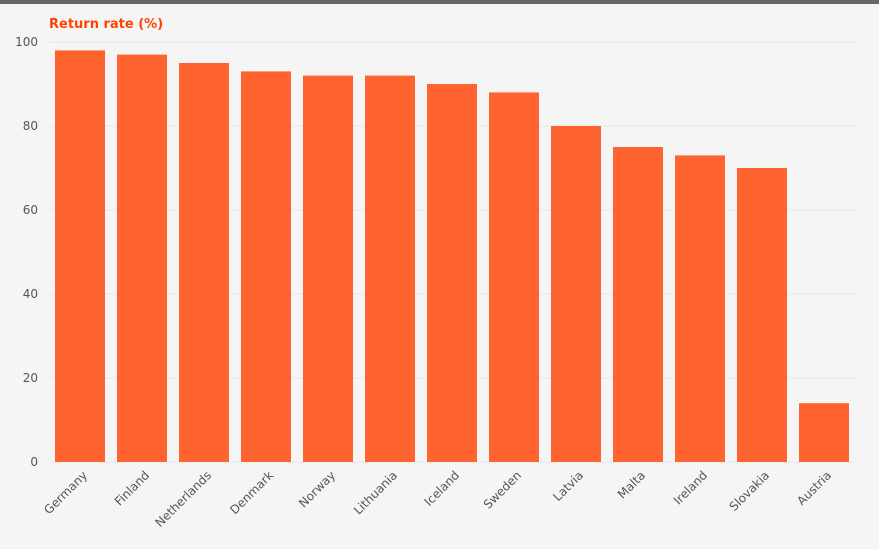  Describe the element at coordinates (576, 294) in the screenshot. I see `bar-latvia` at that location.